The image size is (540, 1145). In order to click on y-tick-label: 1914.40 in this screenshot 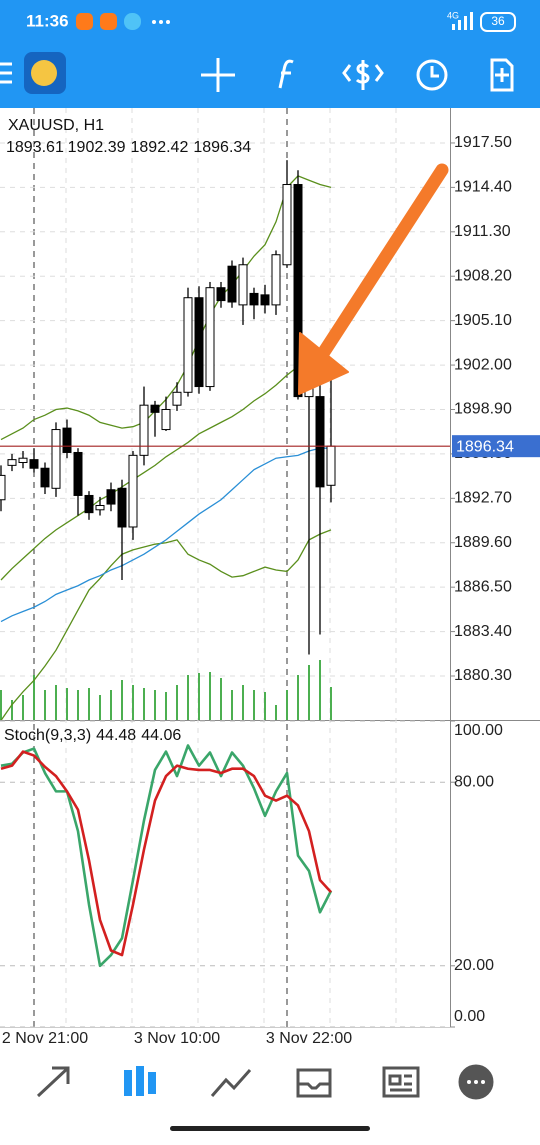, I will do `click(483, 187)`.